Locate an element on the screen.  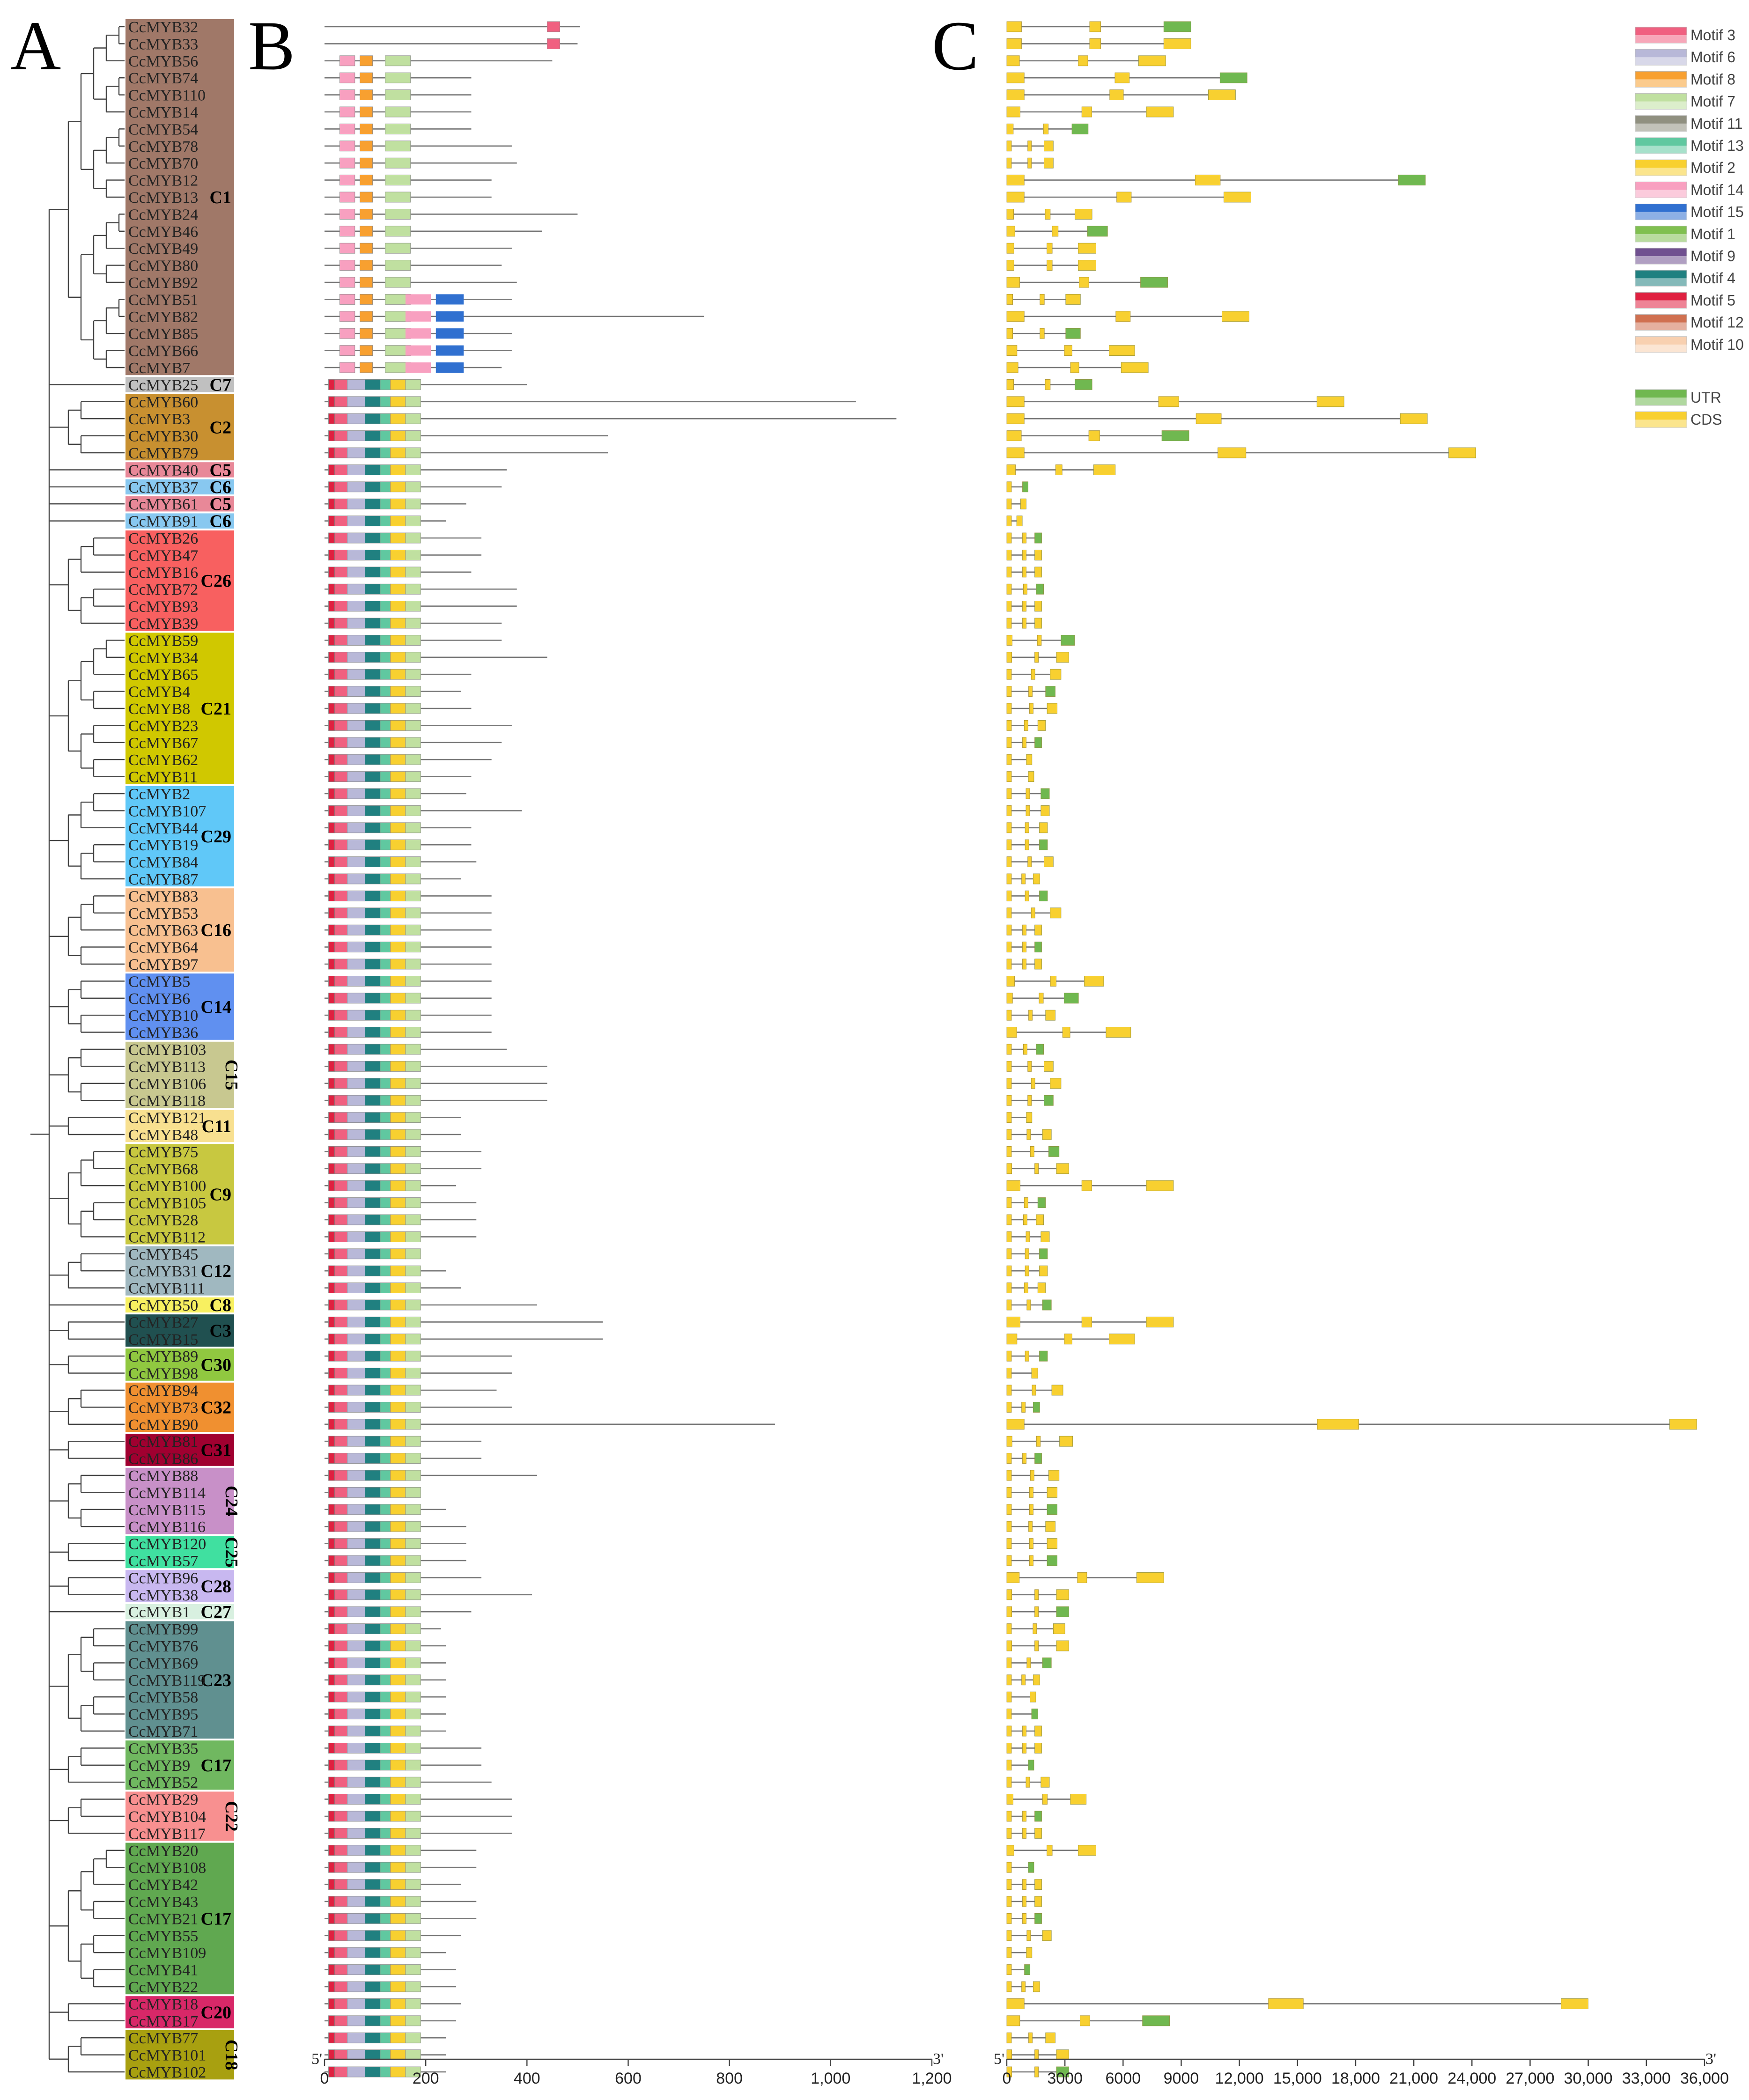
gene-label: CcMYB11 is located at coordinates (163, 777).